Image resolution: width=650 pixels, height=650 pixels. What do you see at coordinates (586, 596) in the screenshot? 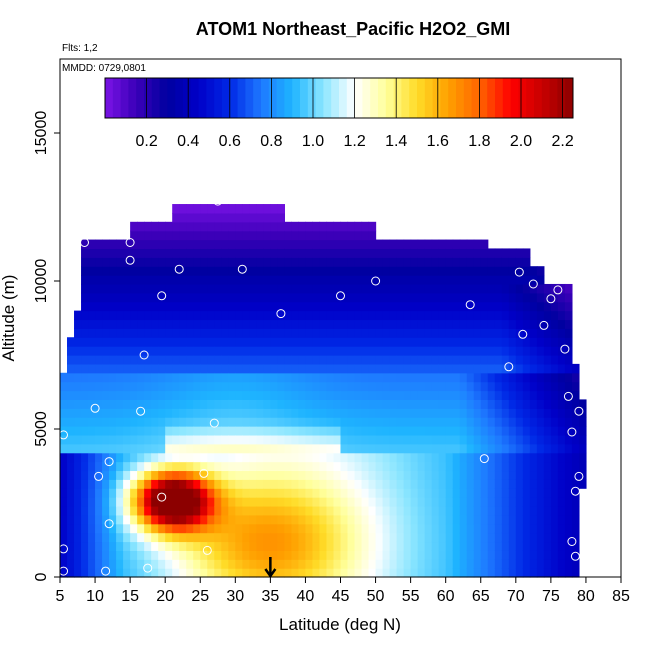
I see `x-tick-label: 80` at bounding box center [586, 596].